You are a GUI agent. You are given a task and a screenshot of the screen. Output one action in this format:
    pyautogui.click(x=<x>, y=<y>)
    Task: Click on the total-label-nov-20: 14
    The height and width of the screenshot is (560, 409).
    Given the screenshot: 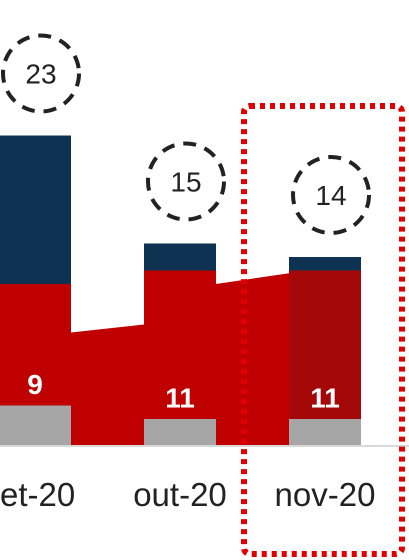 What is the action you would take?
    pyautogui.click(x=330, y=195)
    